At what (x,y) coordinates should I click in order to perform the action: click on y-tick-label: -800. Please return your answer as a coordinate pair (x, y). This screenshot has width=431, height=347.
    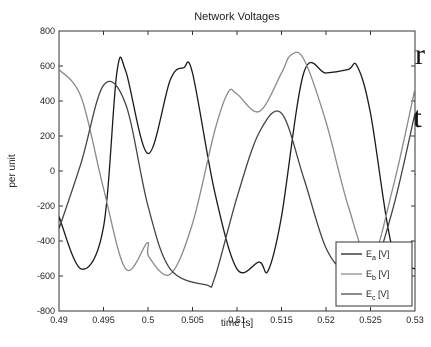
    Looking at the image, I should click on (46, 311).